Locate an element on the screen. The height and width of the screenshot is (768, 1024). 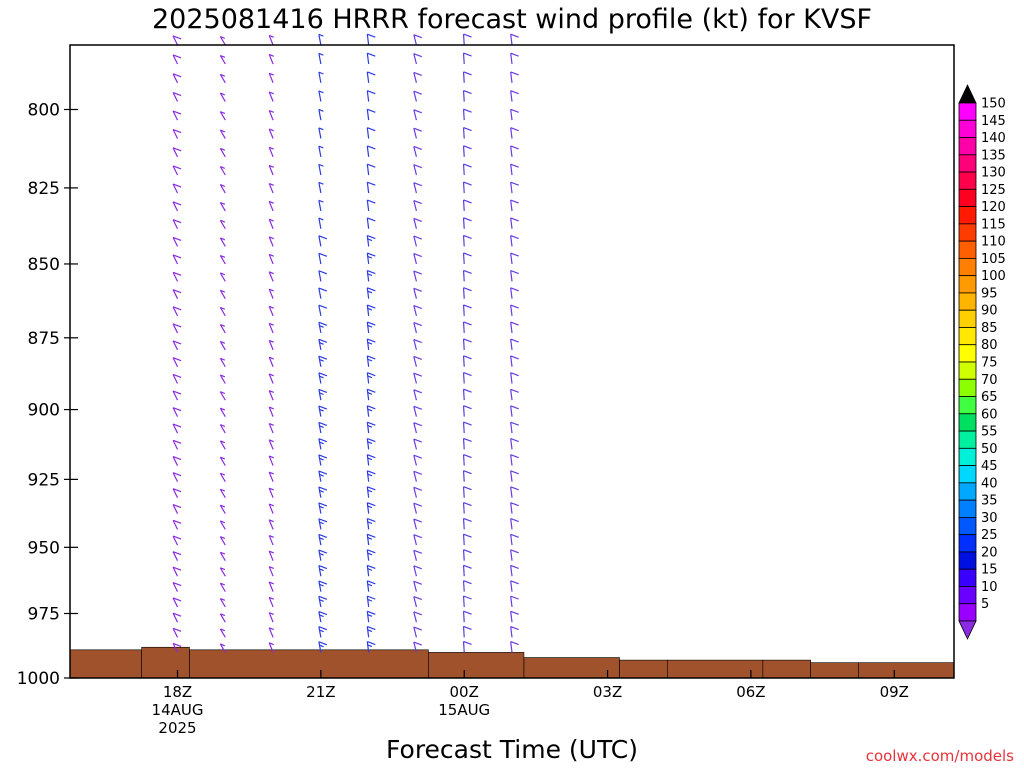
colorbar-label: 20 is located at coordinates (989, 552).